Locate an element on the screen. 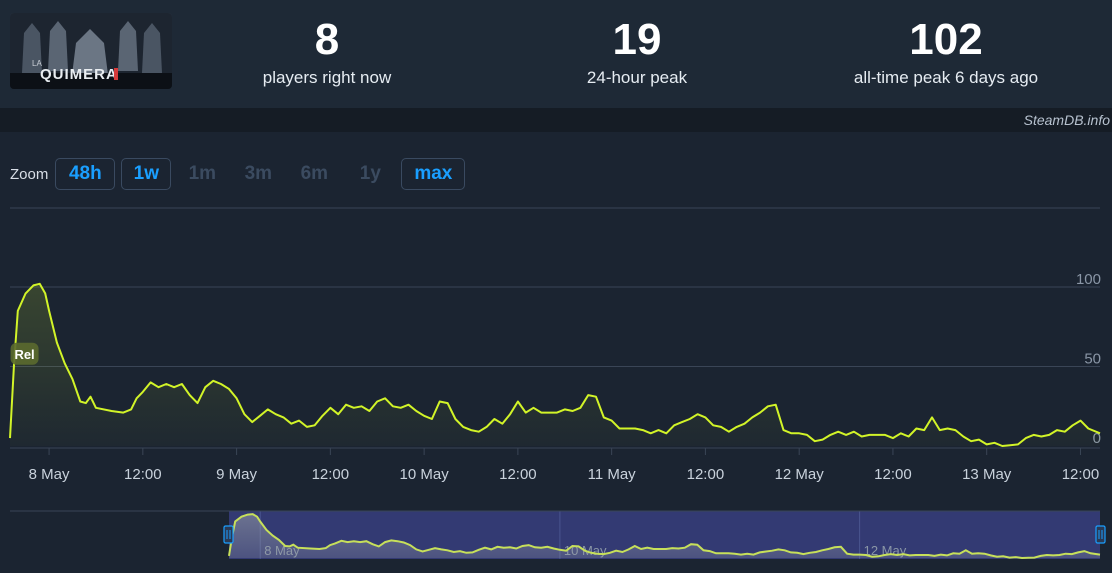 The height and width of the screenshot is (573, 1112). release-annotation-label: Rel is located at coordinates (24, 354).